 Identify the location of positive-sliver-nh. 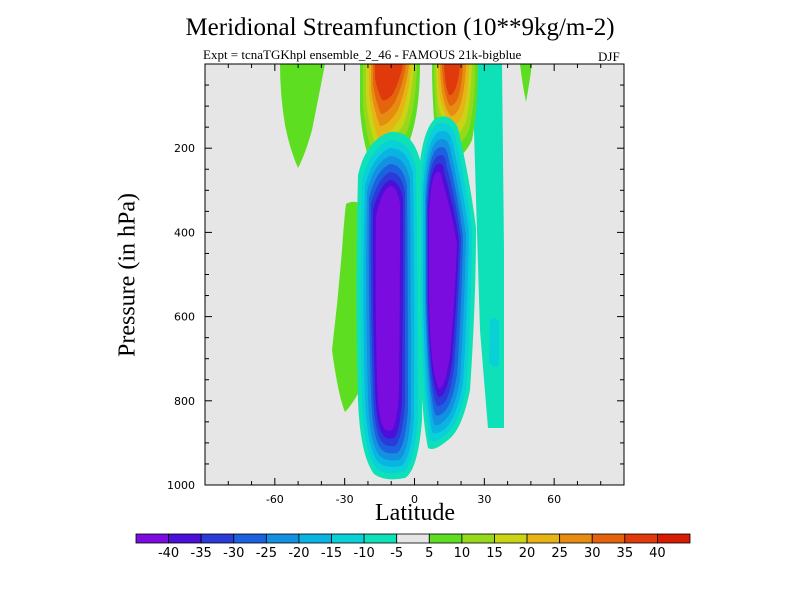
(526, 83).